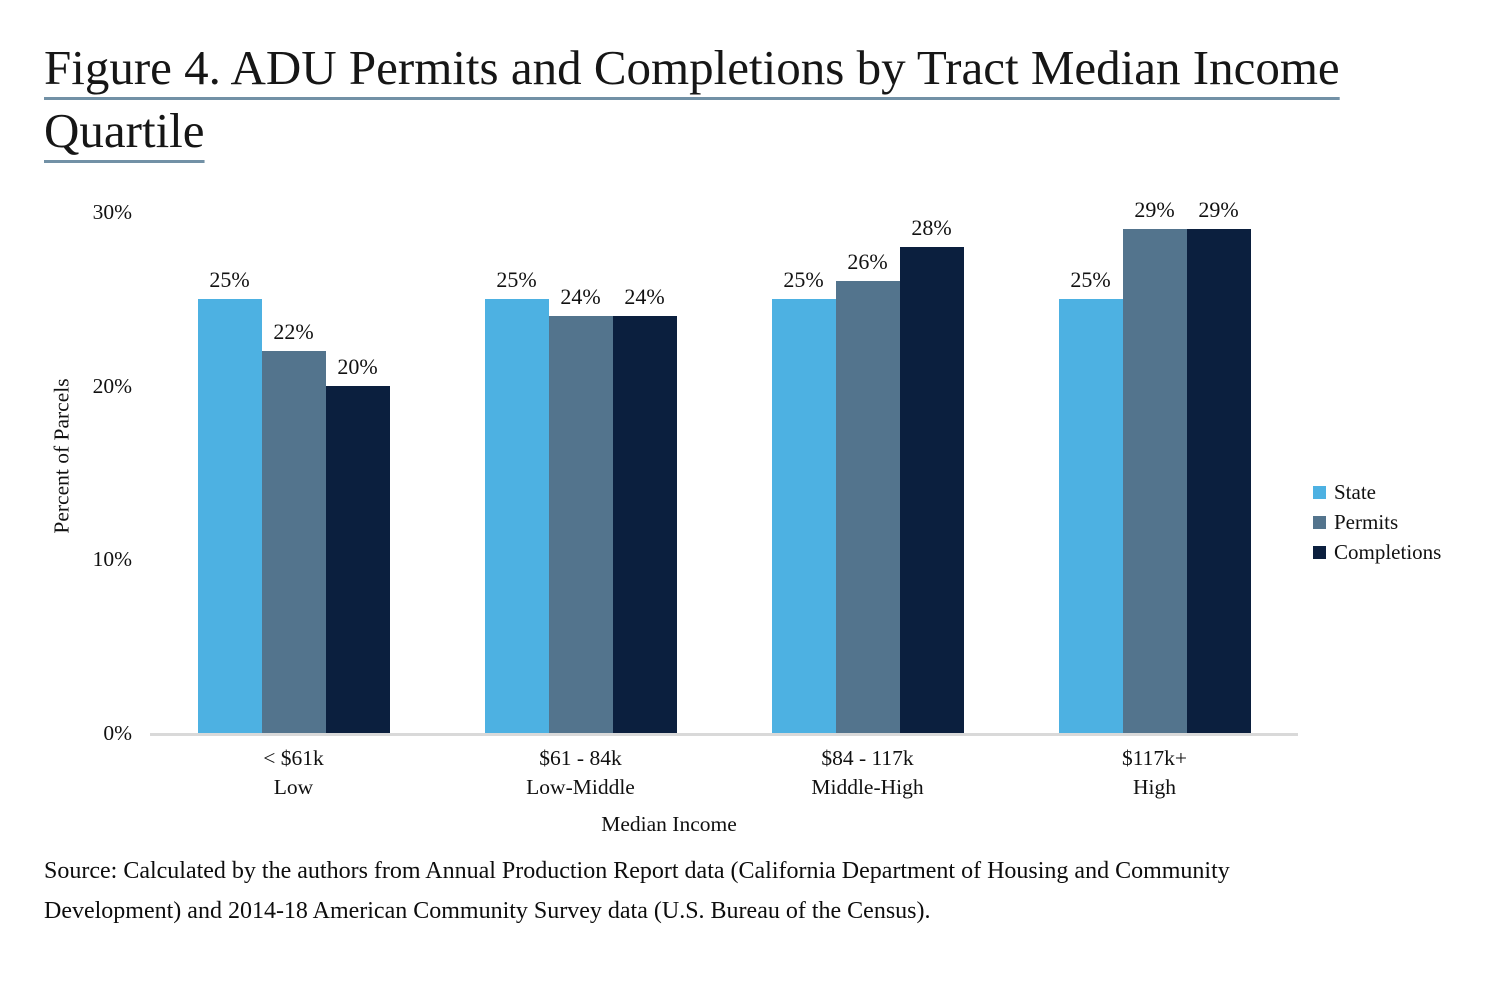 This screenshot has height=1002, width=1512. What do you see at coordinates (357, 559) in the screenshot?
I see `bar-completions-low` at bounding box center [357, 559].